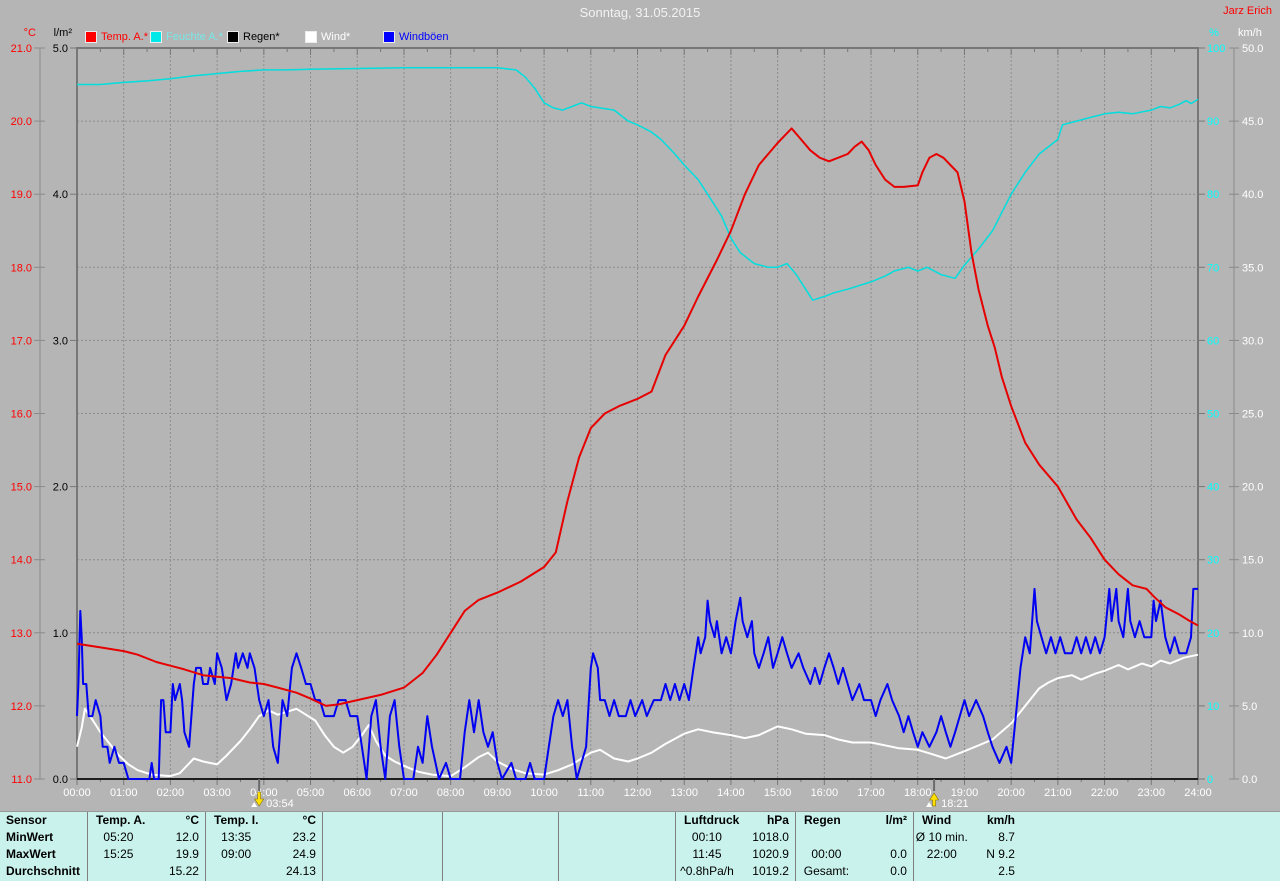  Describe the element at coordinates (60, 49) in the screenshot. I see `rain-tick-label: 5.0` at that location.